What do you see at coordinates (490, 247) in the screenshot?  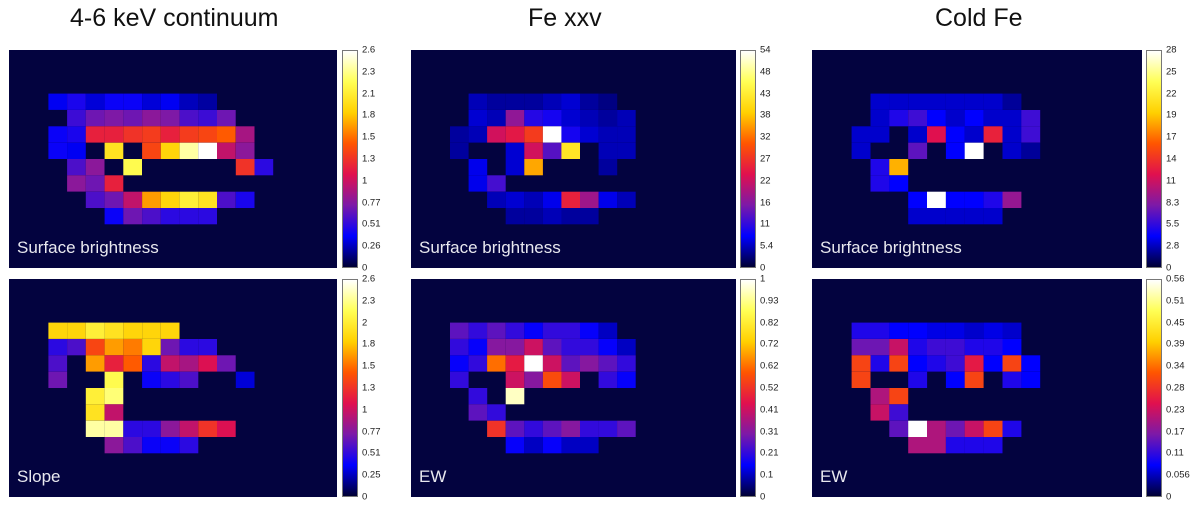 I see `map-label: Surface brightness` at bounding box center [490, 247].